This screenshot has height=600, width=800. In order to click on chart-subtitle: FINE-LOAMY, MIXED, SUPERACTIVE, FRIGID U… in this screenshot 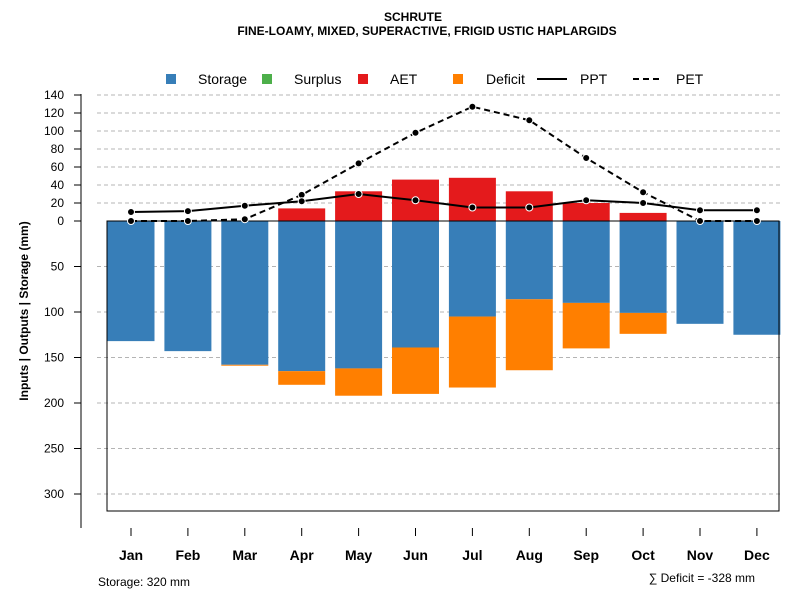, I will do `click(426, 31)`.